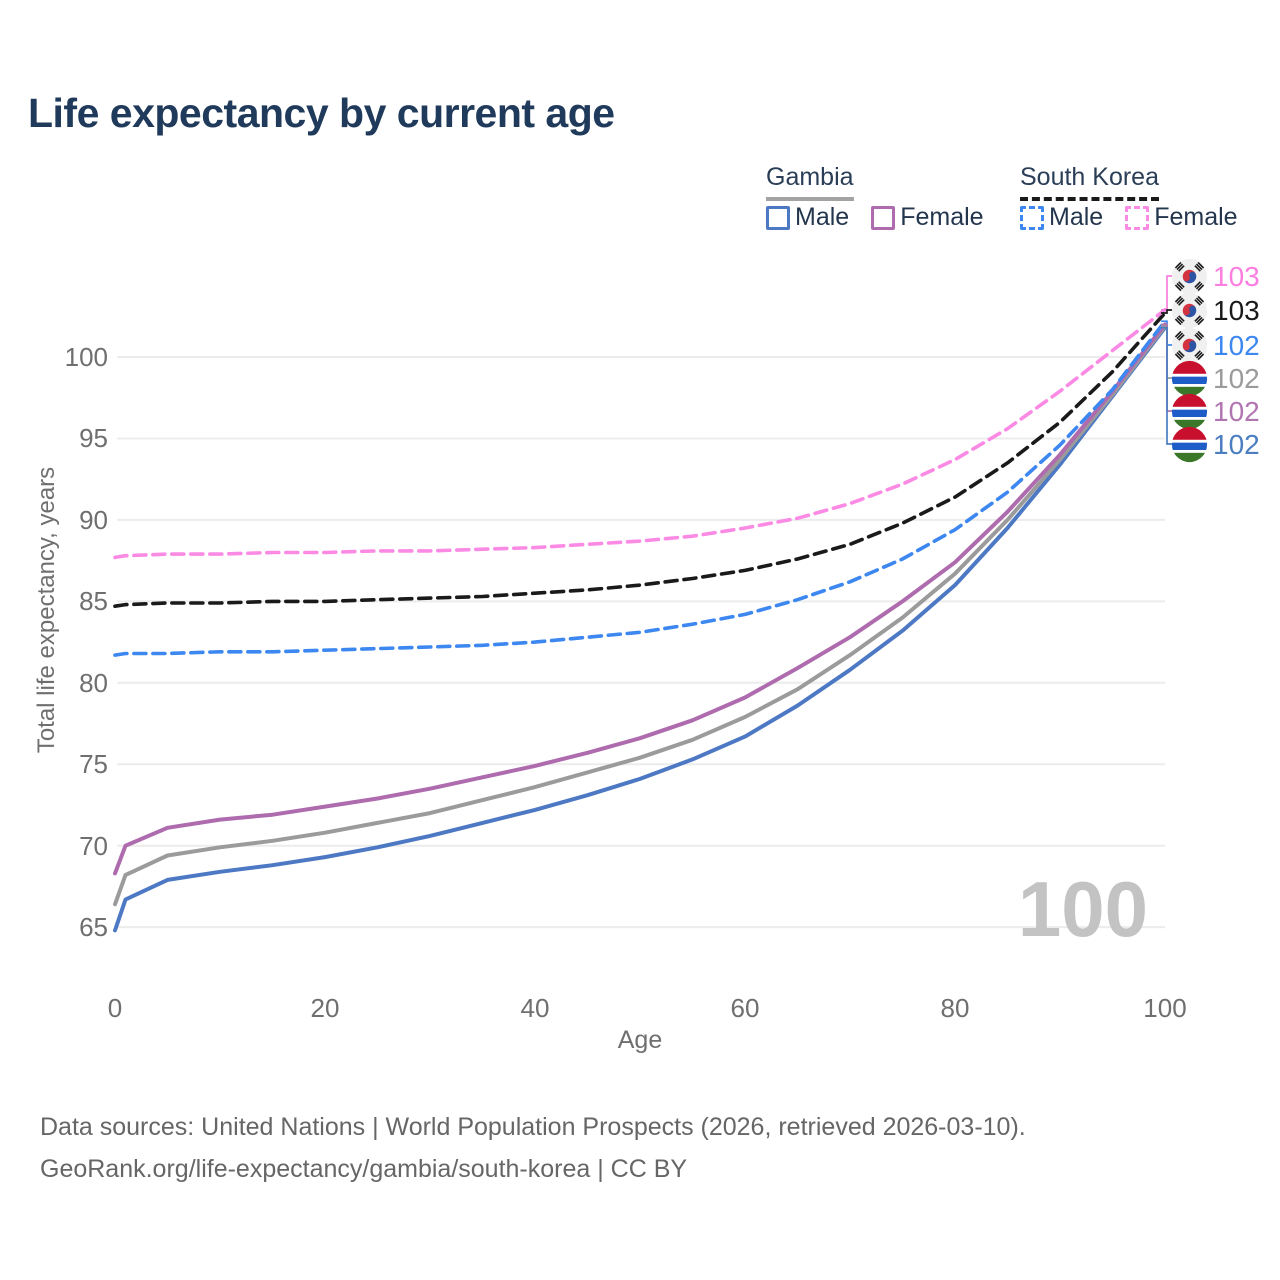 The height and width of the screenshot is (1280, 1280). I want to click on end-label-row-sk_male: 102, so click(1215, 345).